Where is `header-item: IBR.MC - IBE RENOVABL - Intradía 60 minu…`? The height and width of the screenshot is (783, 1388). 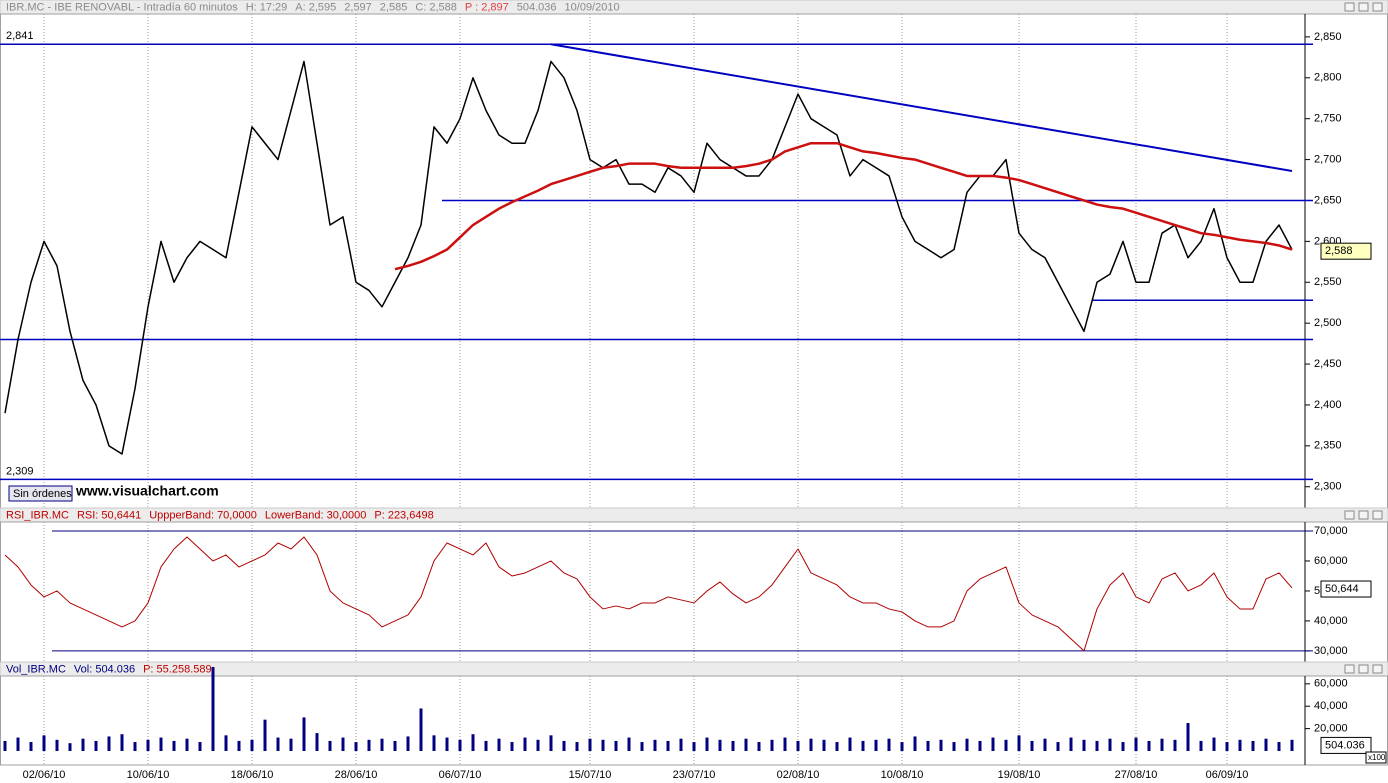
header-item: IBR.MC - IBE RENOVABL - Intradía 60 minu… is located at coordinates (122, 7).